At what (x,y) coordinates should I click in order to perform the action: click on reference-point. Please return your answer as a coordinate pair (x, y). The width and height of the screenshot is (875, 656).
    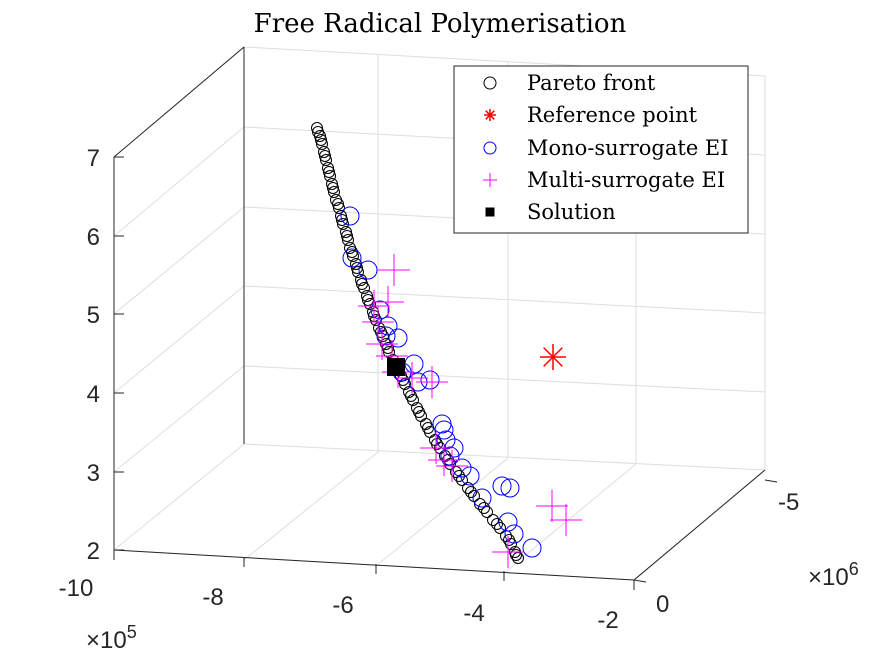
    Looking at the image, I should click on (553, 357).